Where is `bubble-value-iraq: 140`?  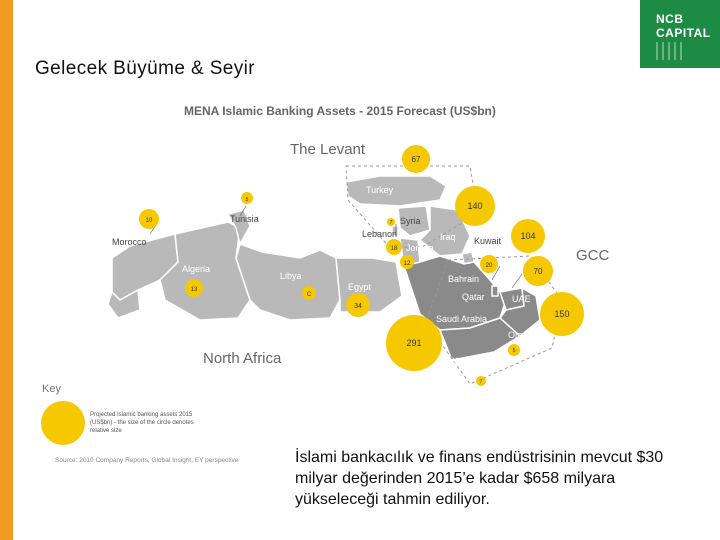 bubble-value-iraq: 140 is located at coordinates (474, 206).